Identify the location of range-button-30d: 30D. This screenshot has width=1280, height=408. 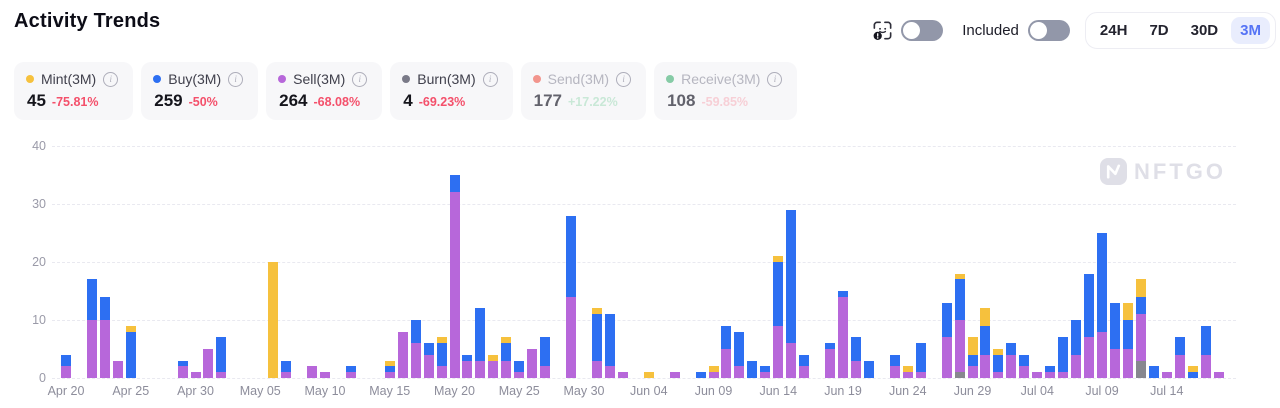
(1205, 30).